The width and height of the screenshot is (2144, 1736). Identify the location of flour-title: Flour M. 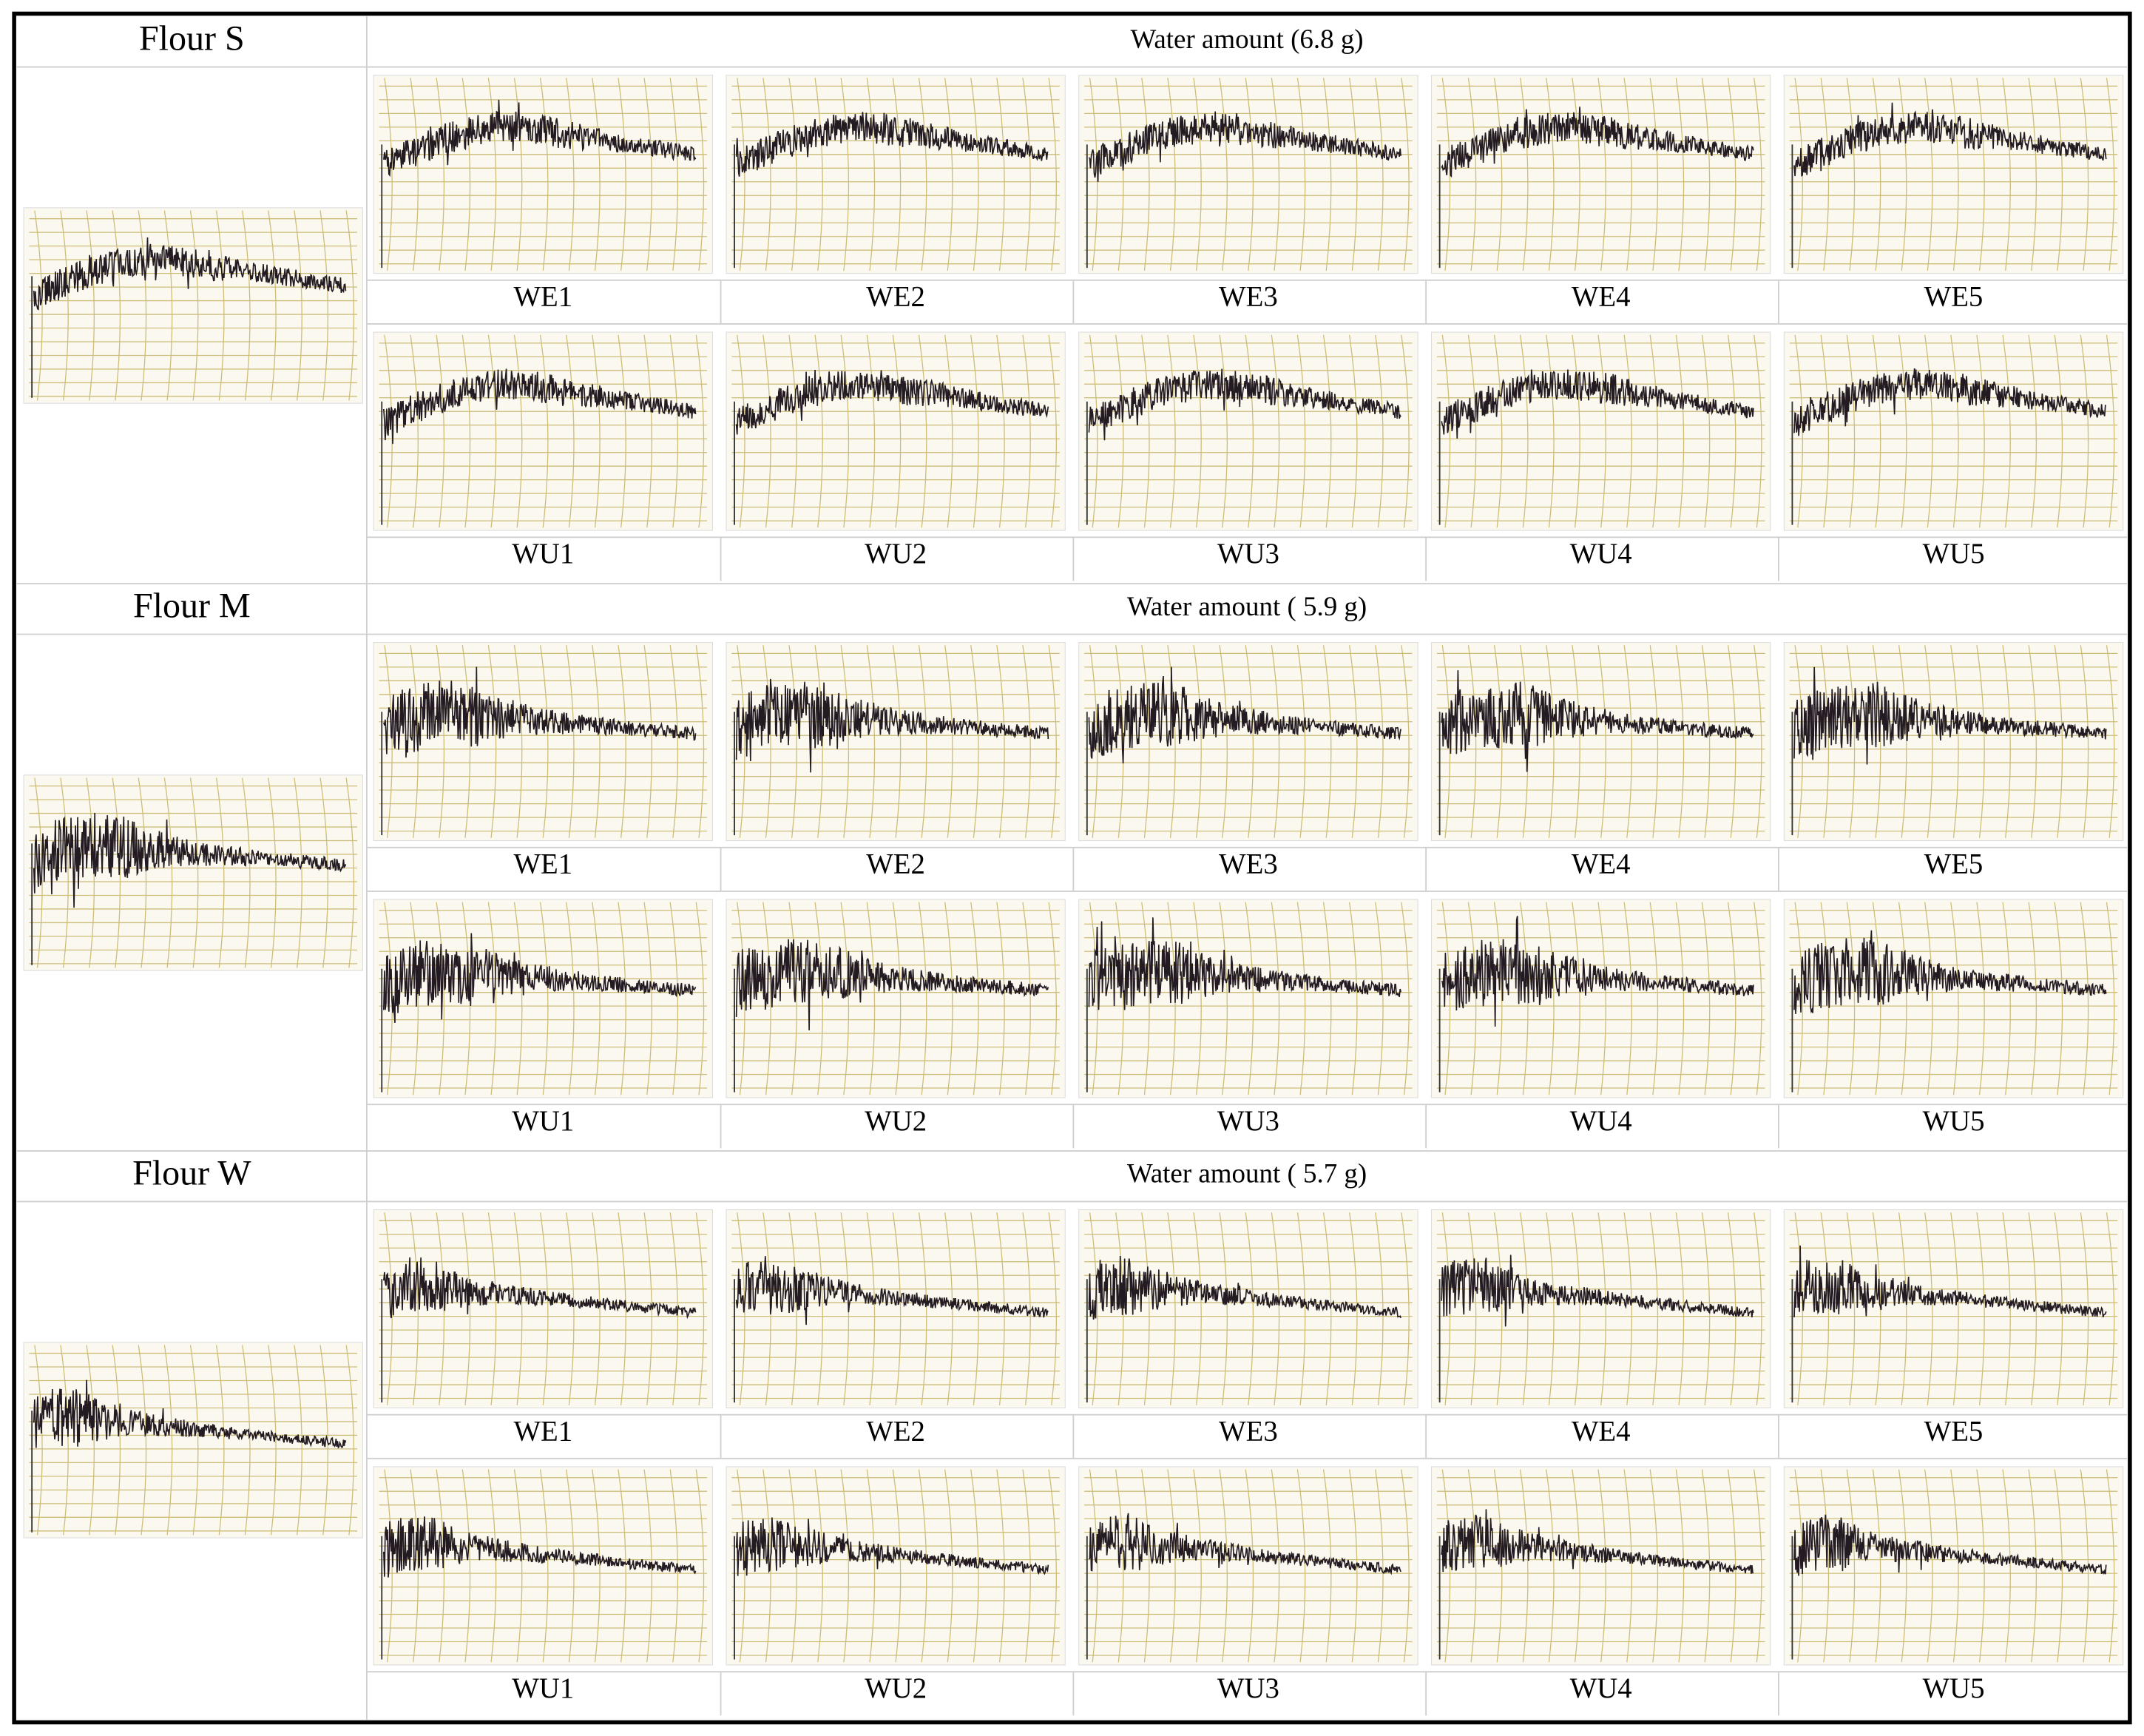
(192, 605).